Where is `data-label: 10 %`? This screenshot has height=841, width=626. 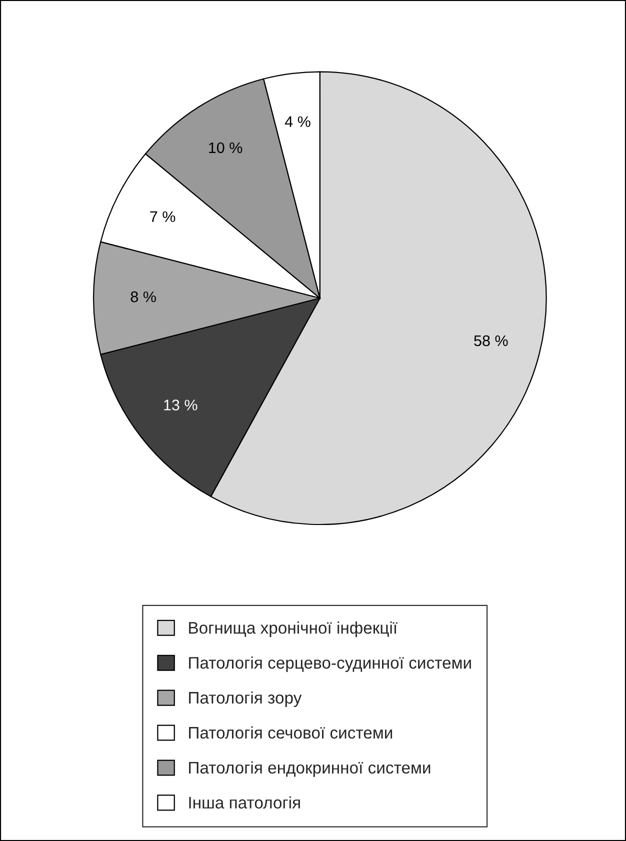
data-label: 10 % is located at coordinates (225, 148).